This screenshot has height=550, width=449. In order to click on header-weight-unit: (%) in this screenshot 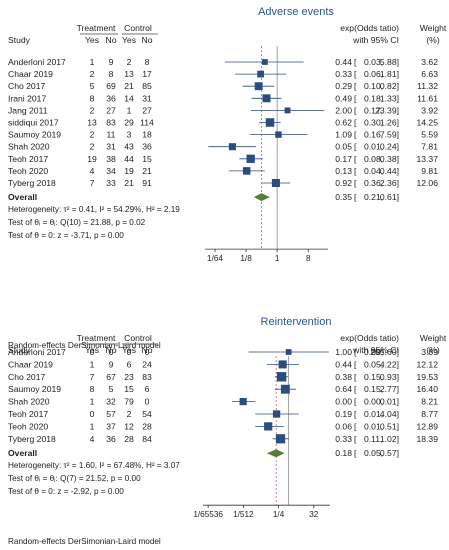, I will do `click(433, 40)`.